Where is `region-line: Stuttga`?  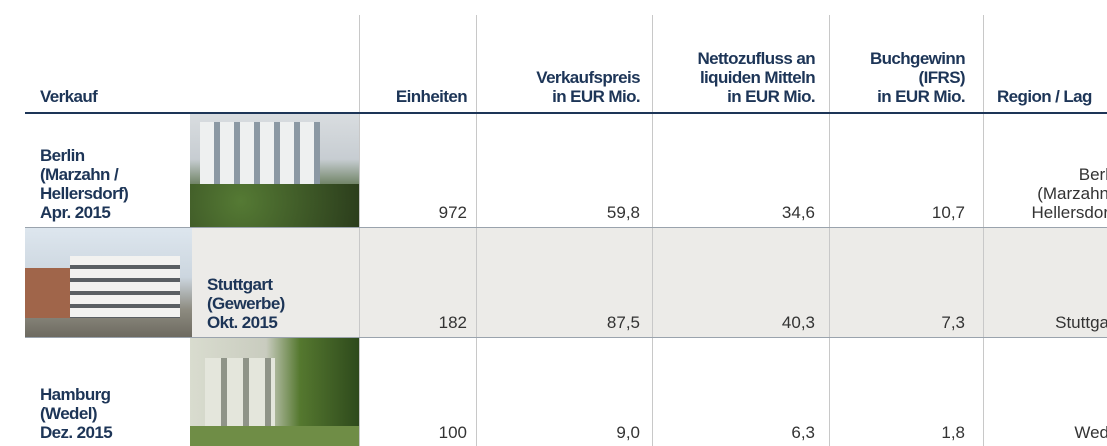
region-line: Stuttga is located at coordinates (1081, 322).